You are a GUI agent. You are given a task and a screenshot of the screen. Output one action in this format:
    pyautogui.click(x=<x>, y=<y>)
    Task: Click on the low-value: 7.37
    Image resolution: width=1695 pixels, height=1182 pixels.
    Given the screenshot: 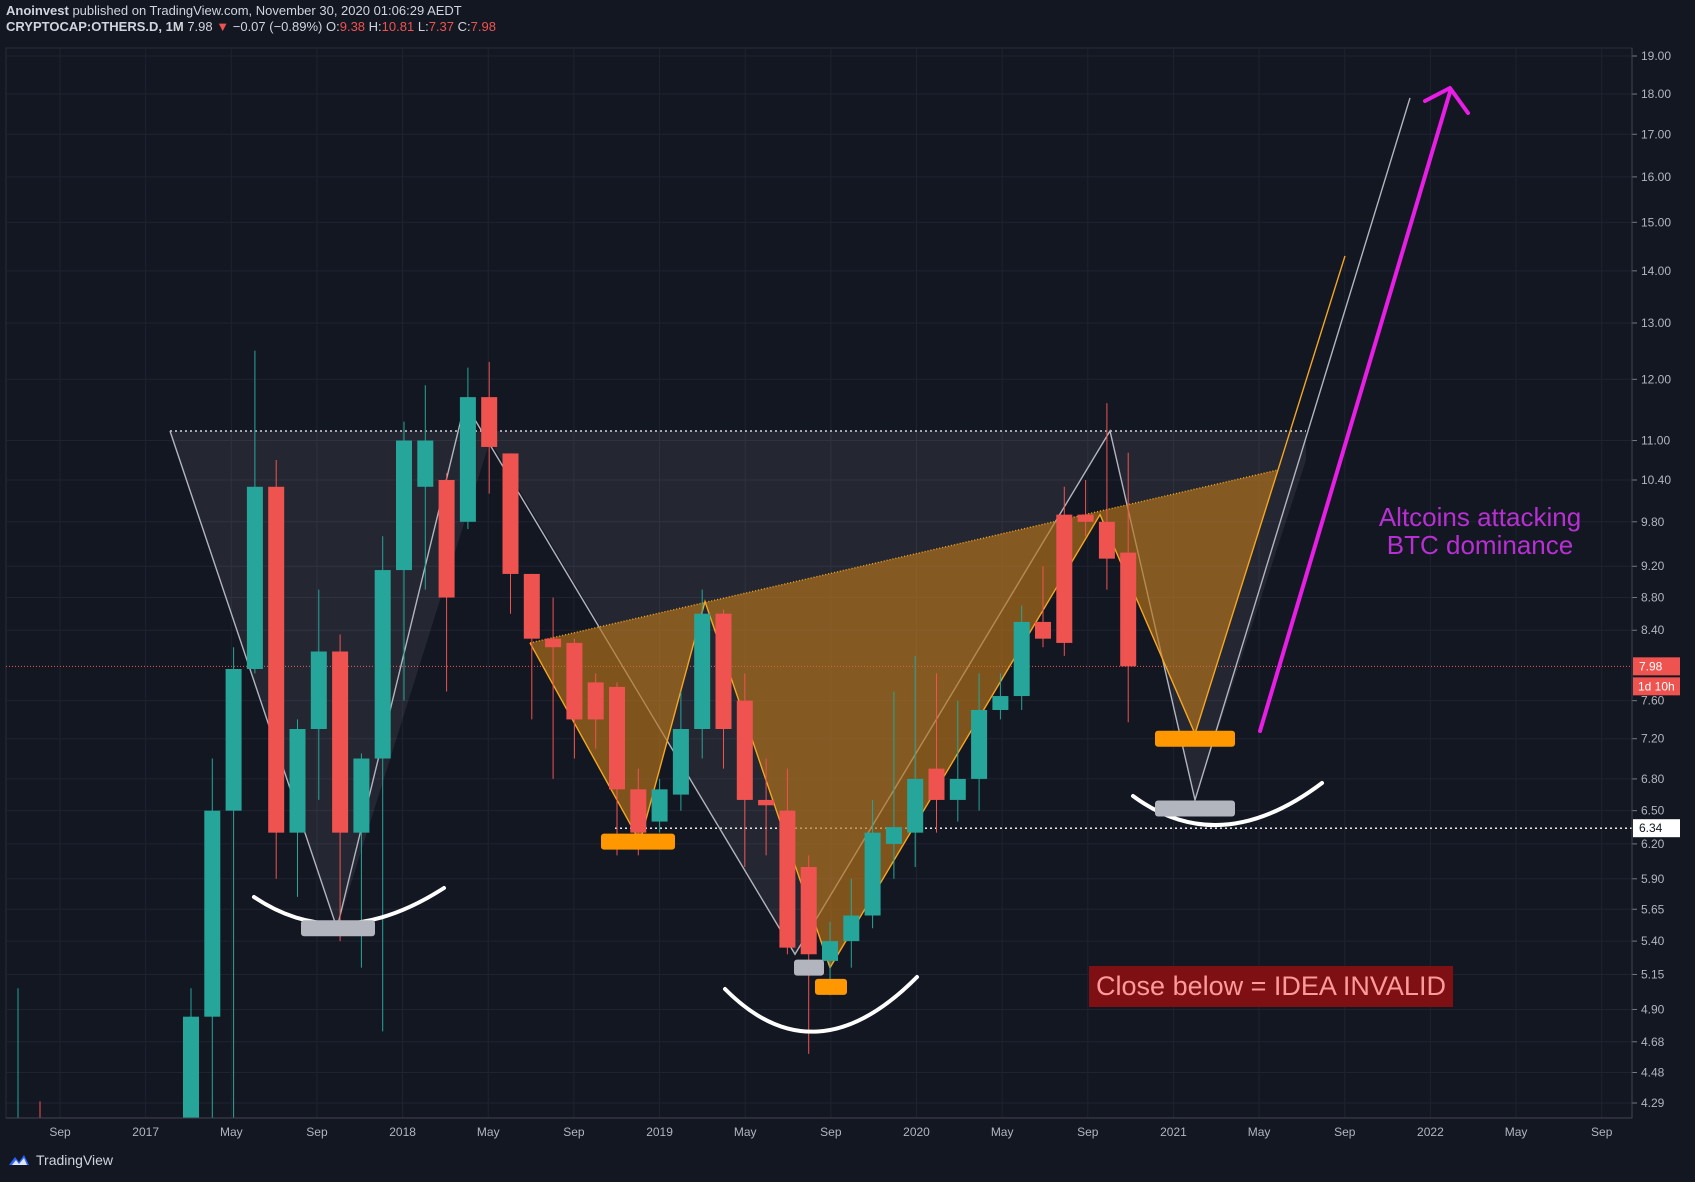 What is the action you would take?
    pyautogui.click(x=441, y=26)
    